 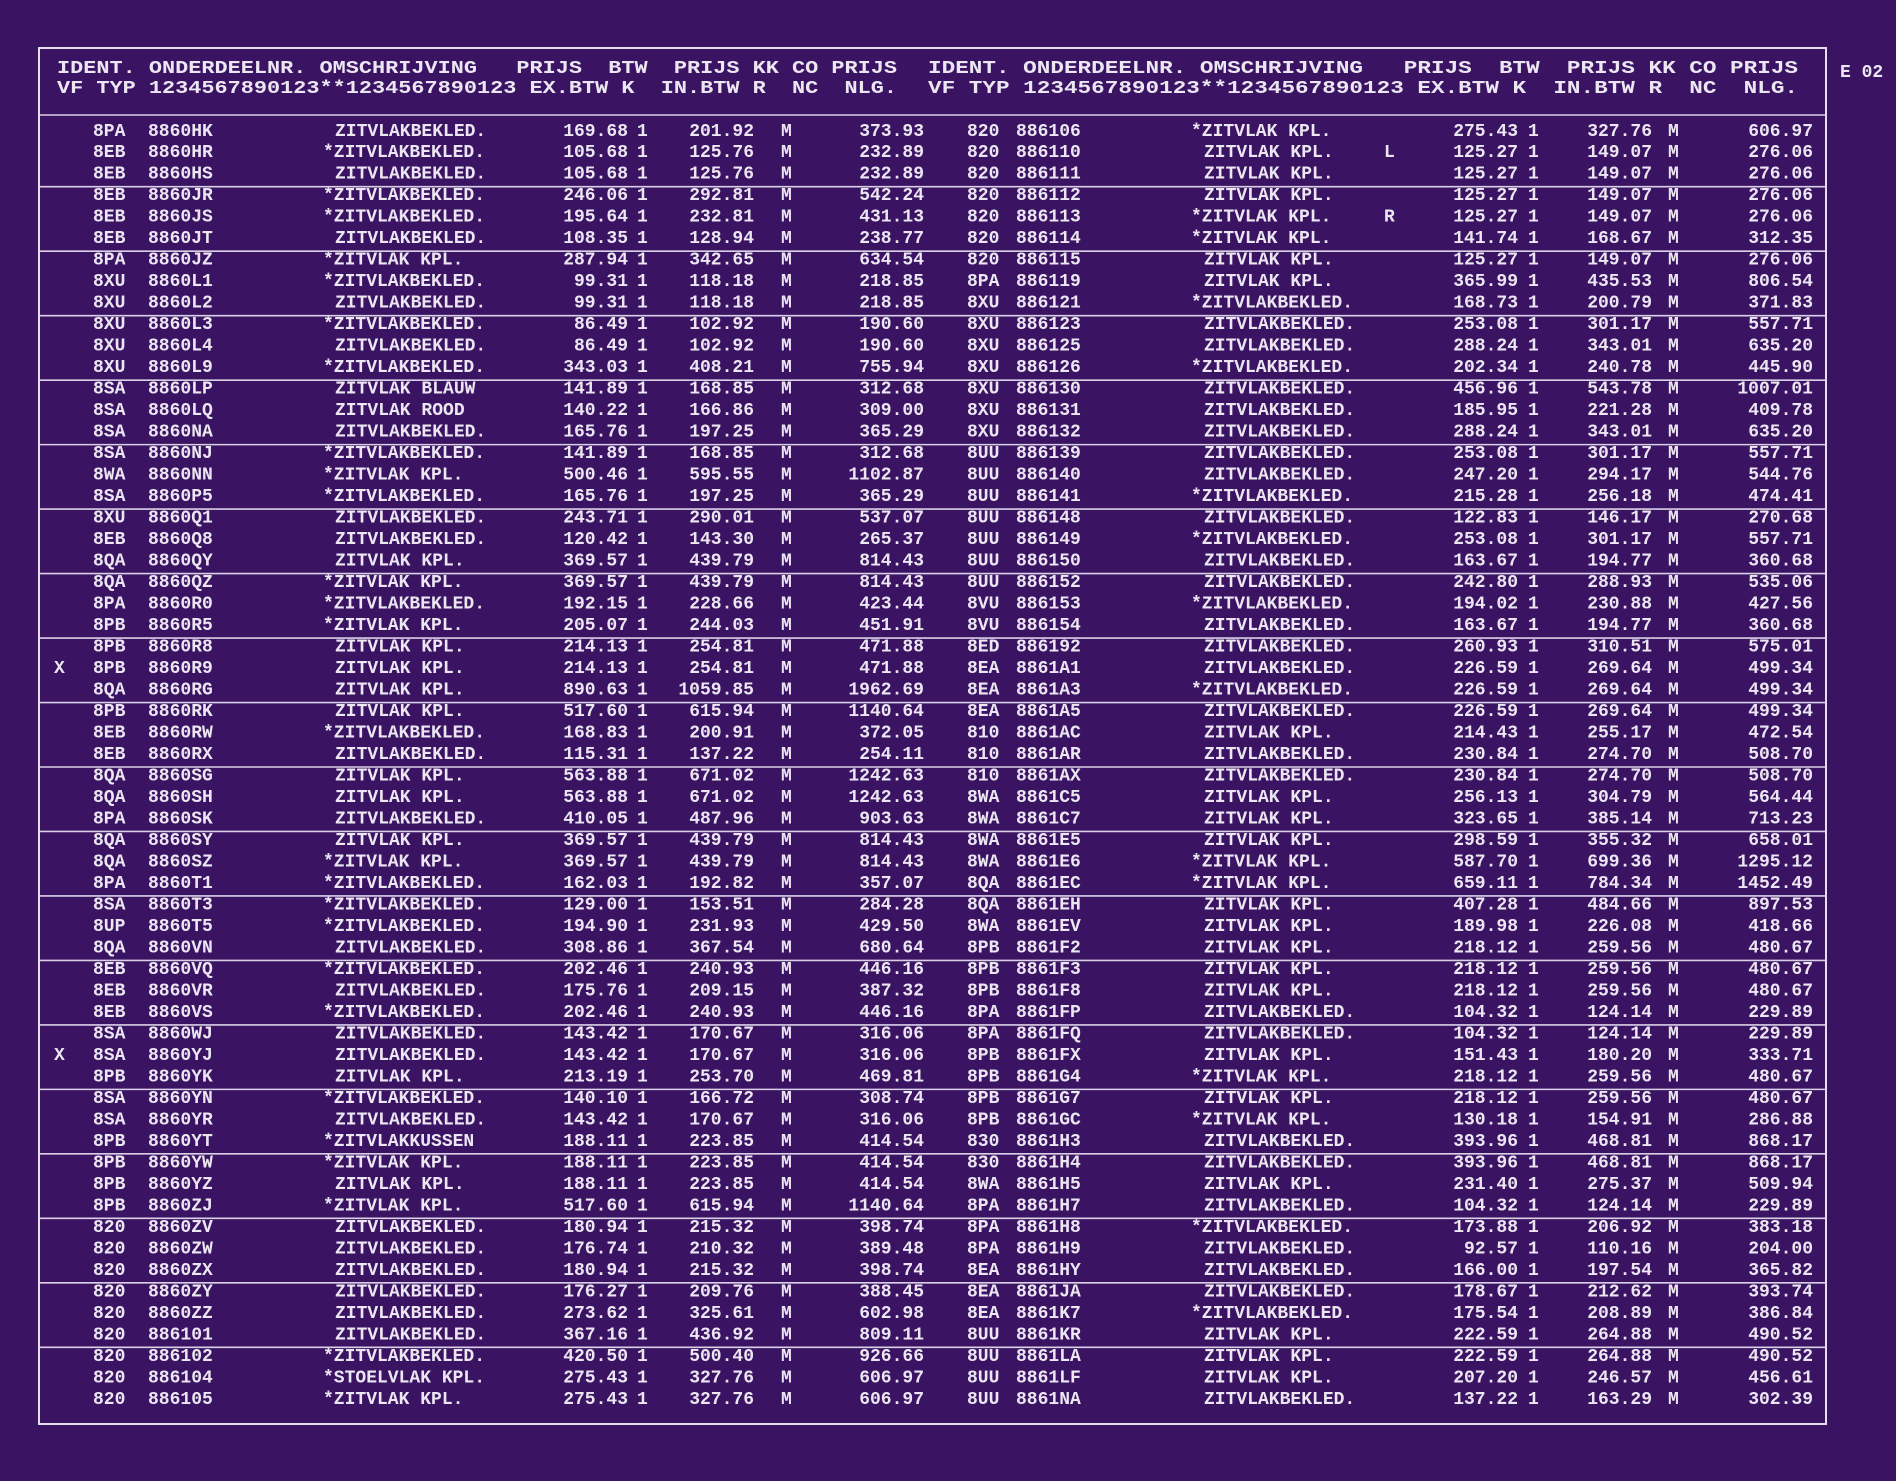 What do you see at coordinates (1048, 1335) in the screenshot?
I see `part-number: 8861KR` at bounding box center [1048, 1335].